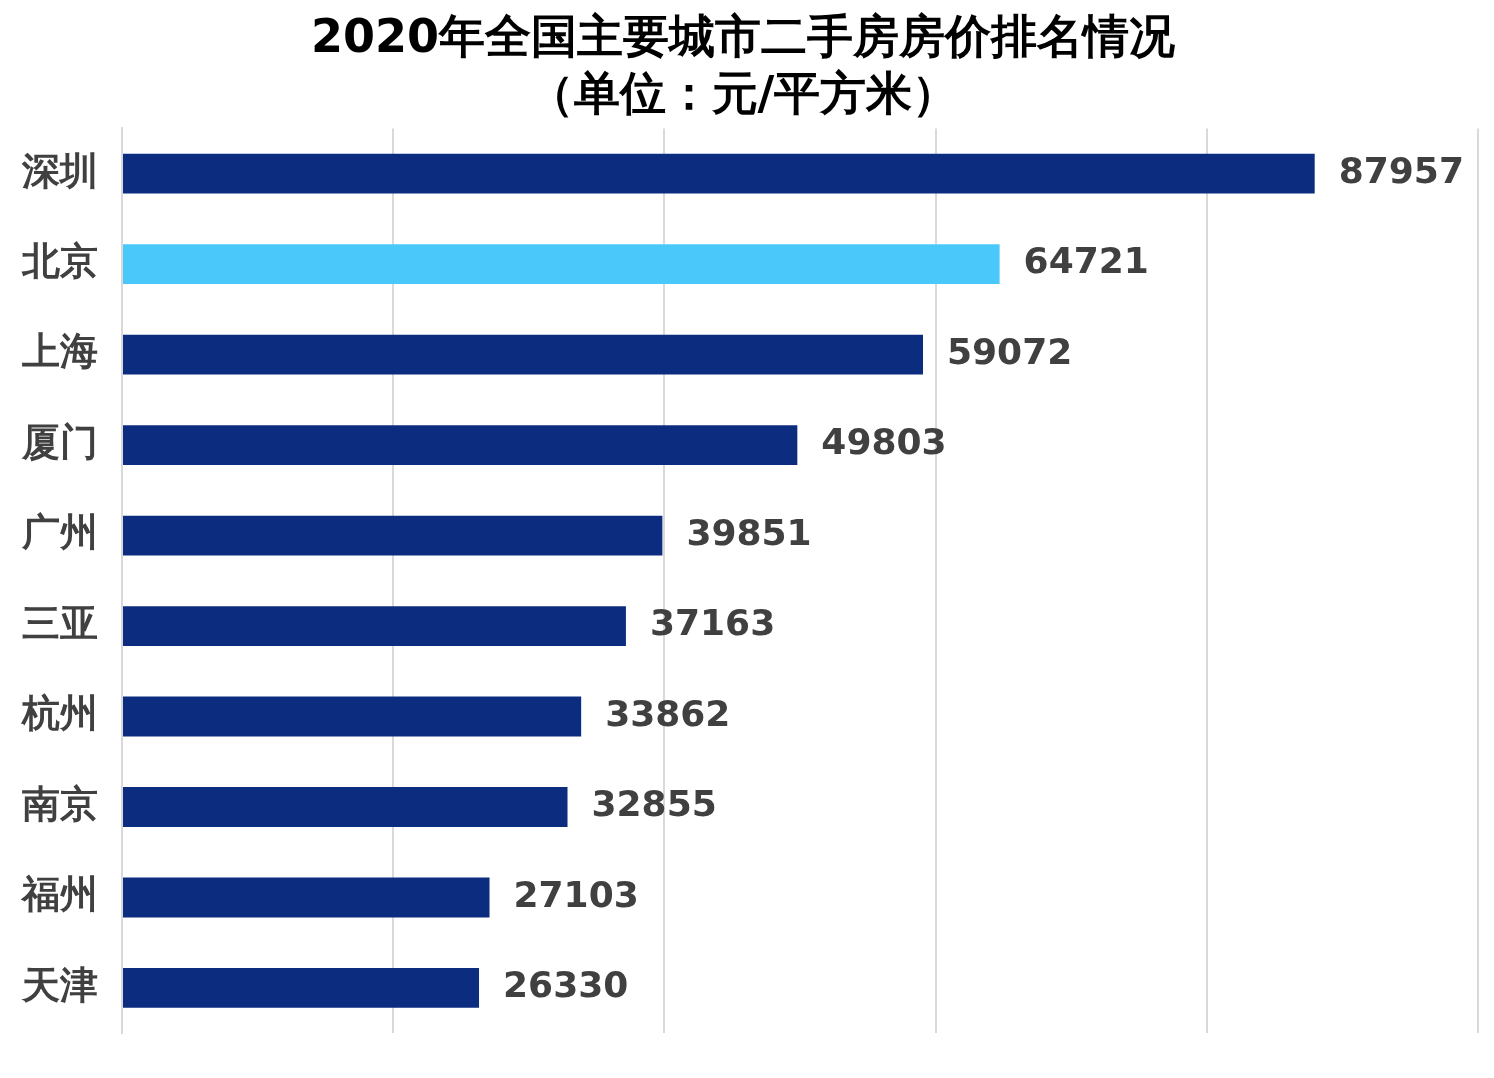 This screenshot has height=1078, width=1494. Describe the element at coordinates (60, 351) in the screenshot. I see `y-tick-label: 上海` at that location.